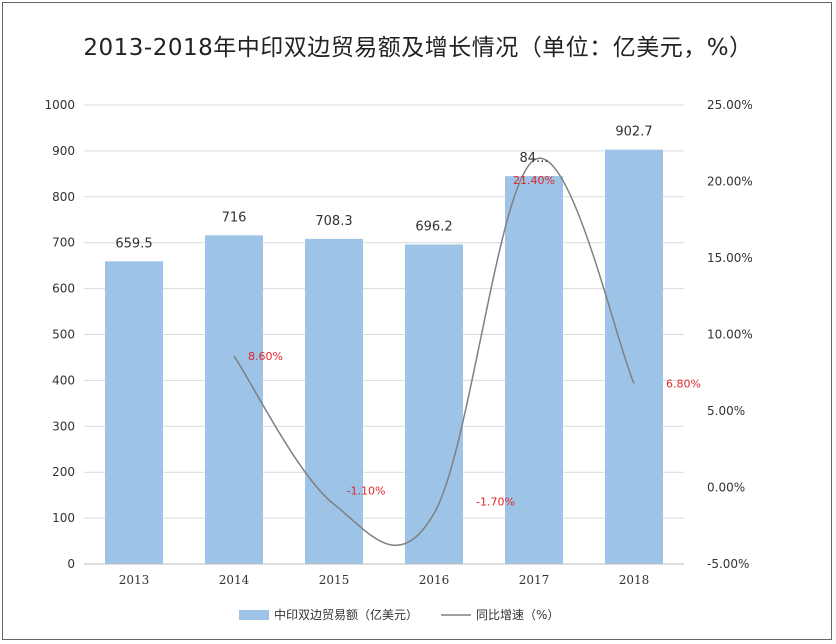  Describe the element at coordinates (683, 383) in the screenshot. I see `rate-value-label: 6.80%` at that location.